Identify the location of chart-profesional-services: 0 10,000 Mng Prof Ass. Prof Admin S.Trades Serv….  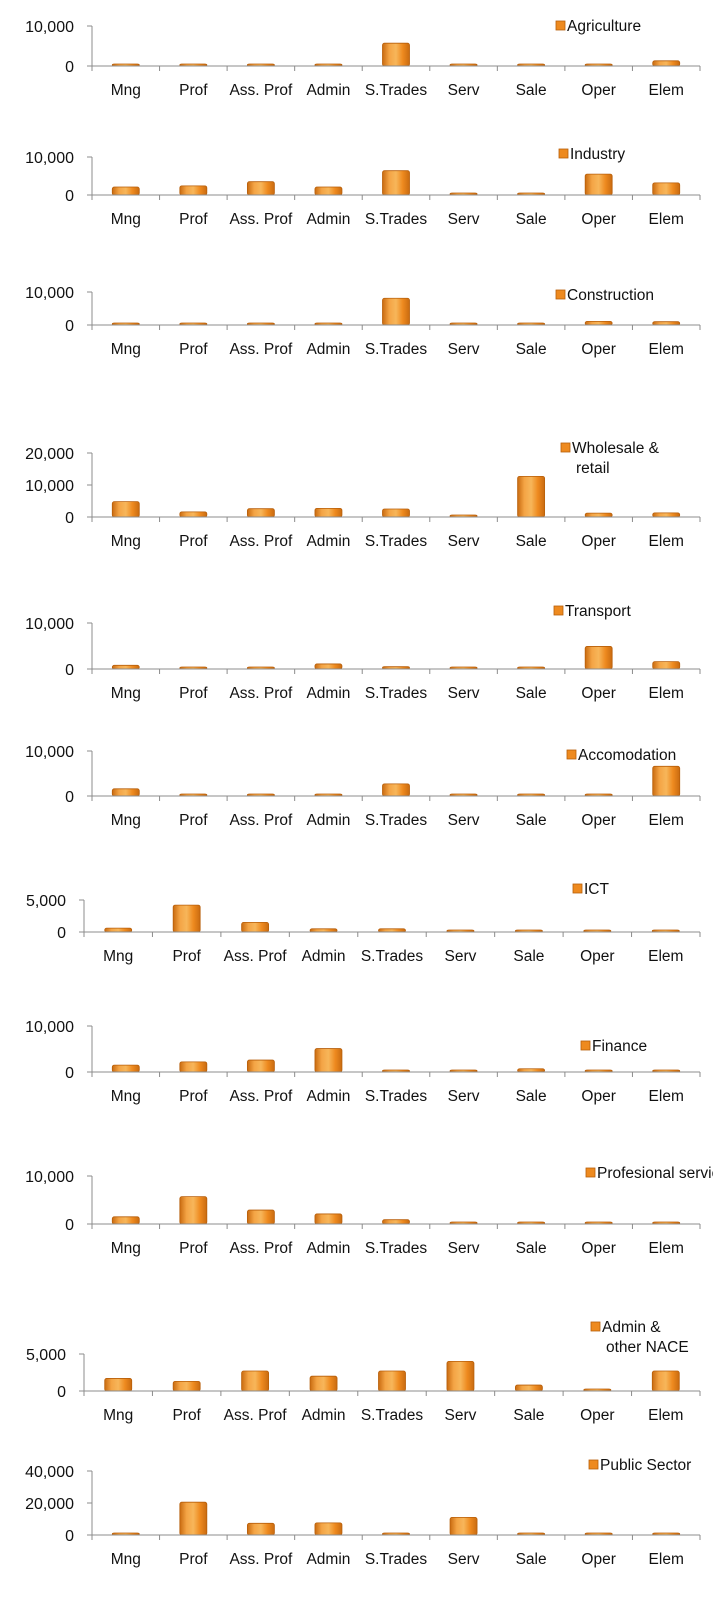
(369, 1211).